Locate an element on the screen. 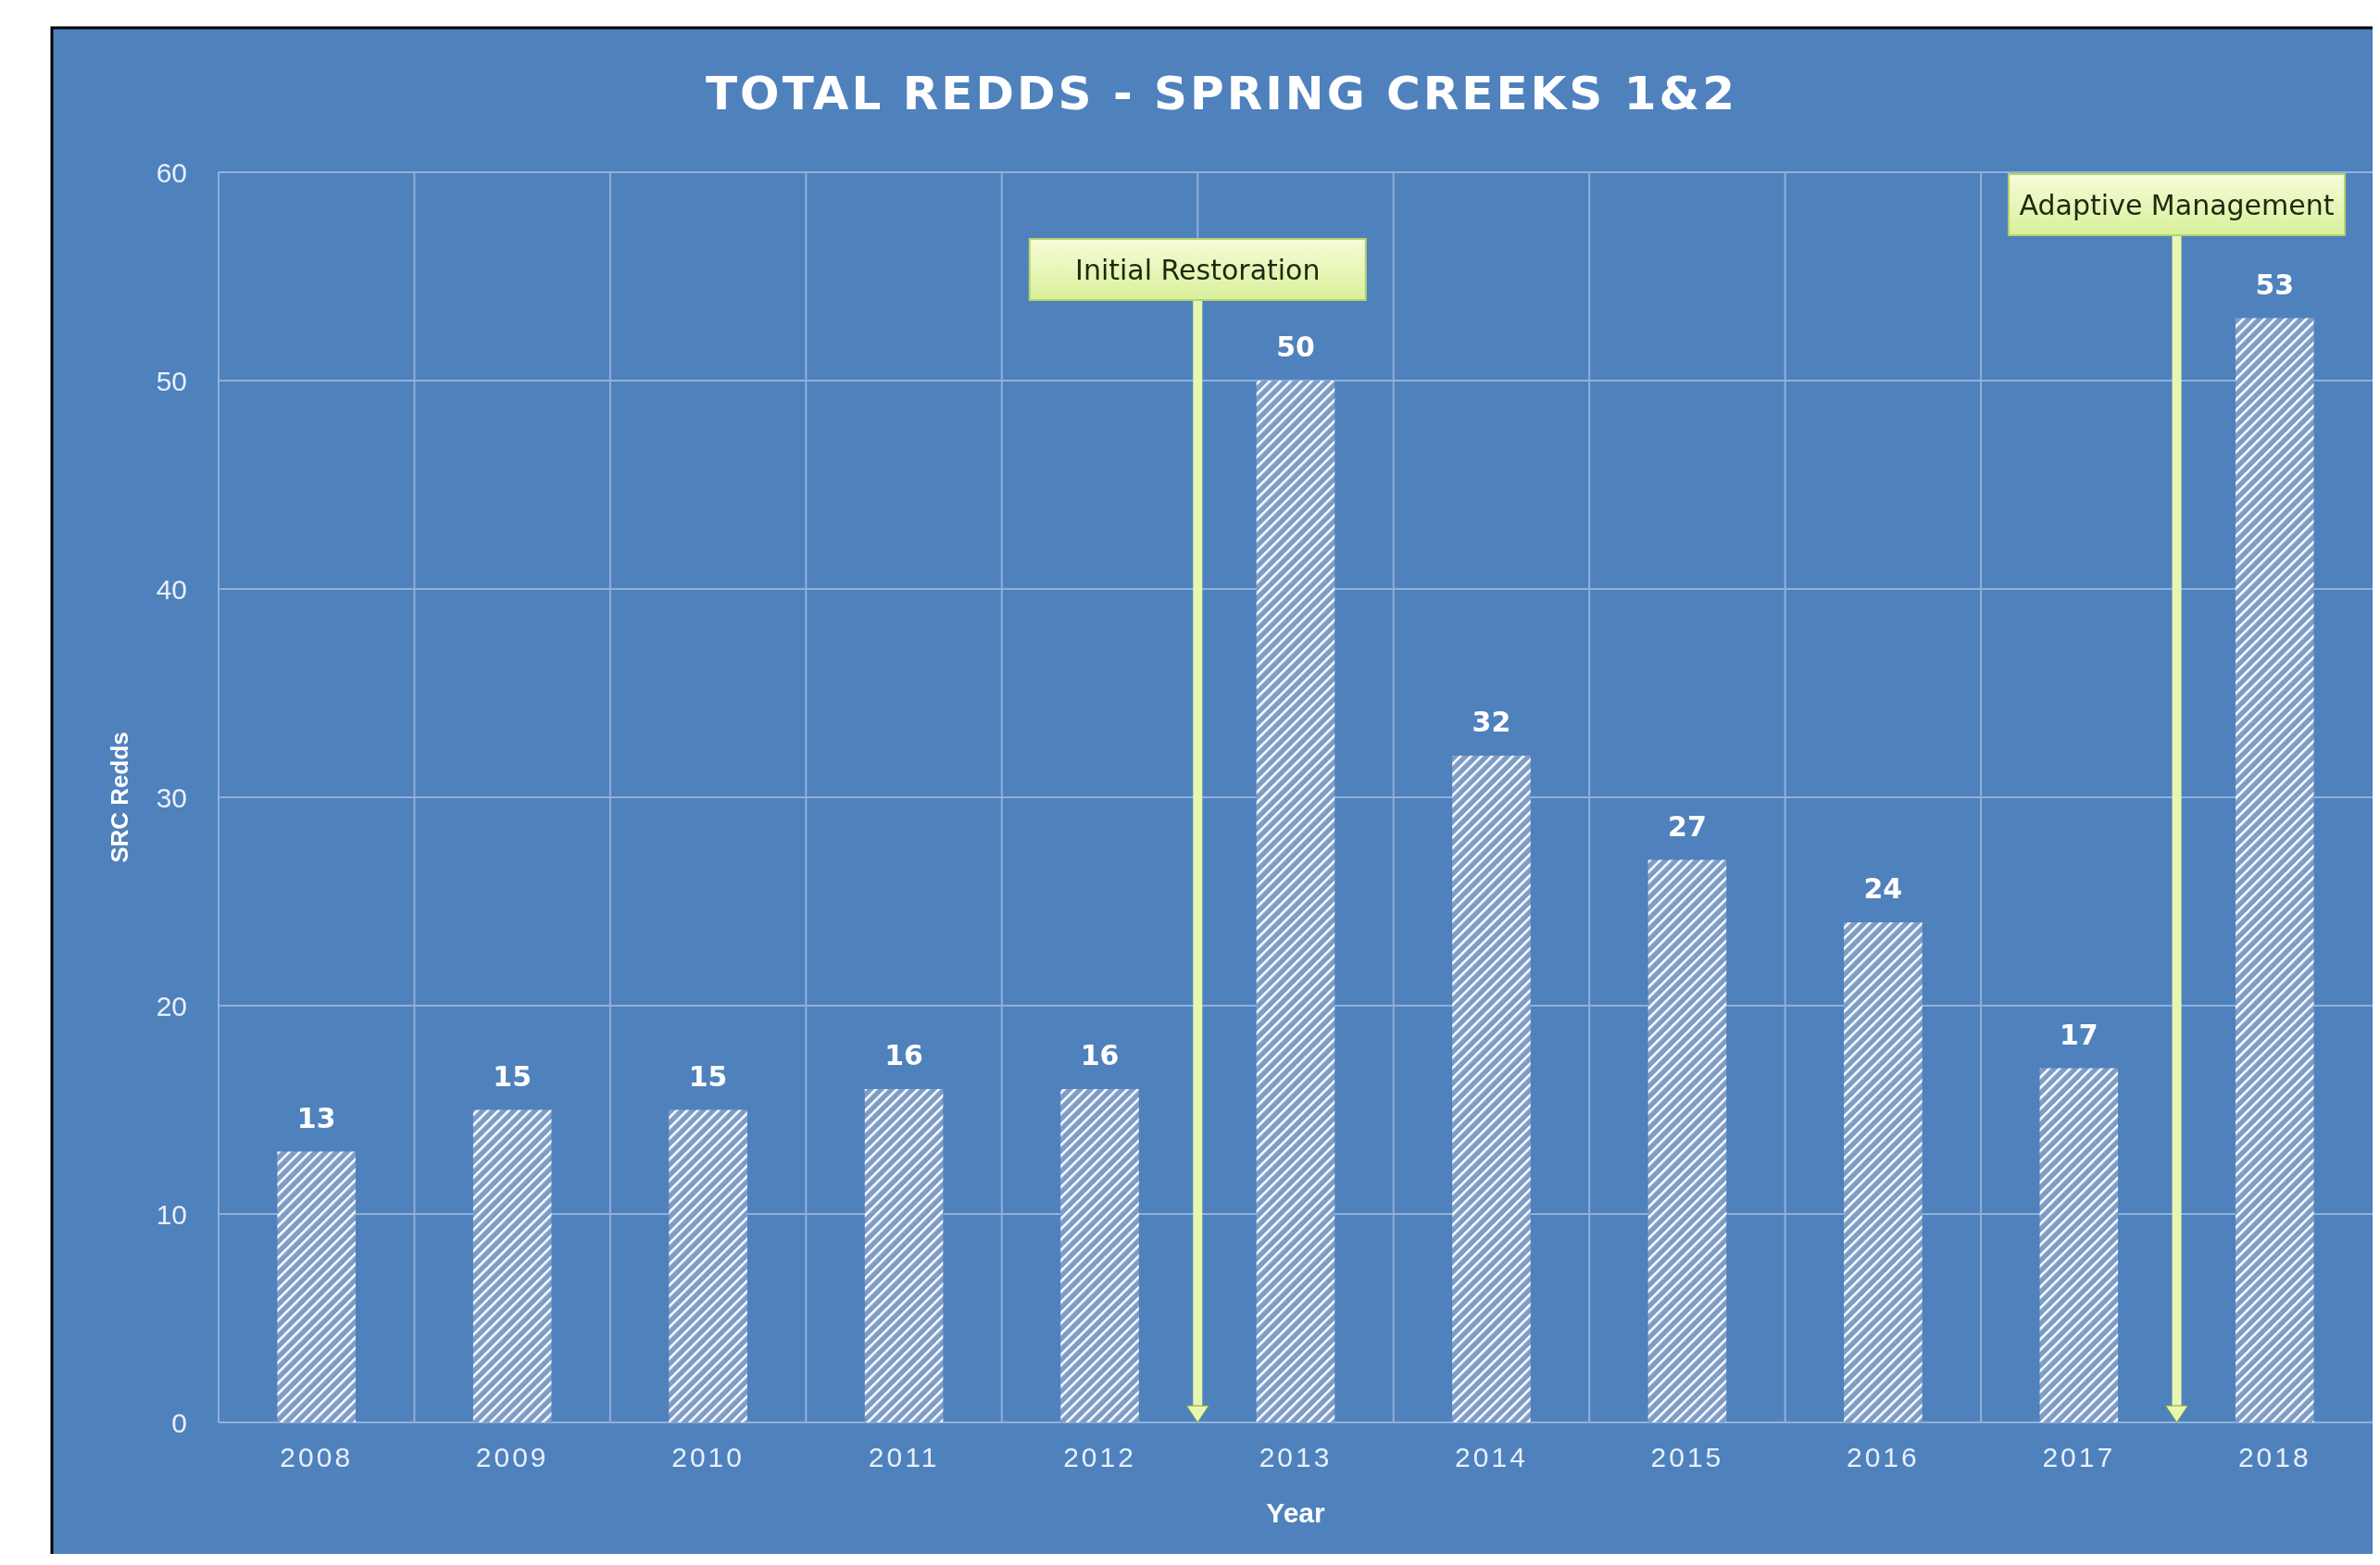 Image resolution: width=2380 pixels, height=1565 pixels. x-tick-label: 2013 is located at coordinates (1296, 1457).